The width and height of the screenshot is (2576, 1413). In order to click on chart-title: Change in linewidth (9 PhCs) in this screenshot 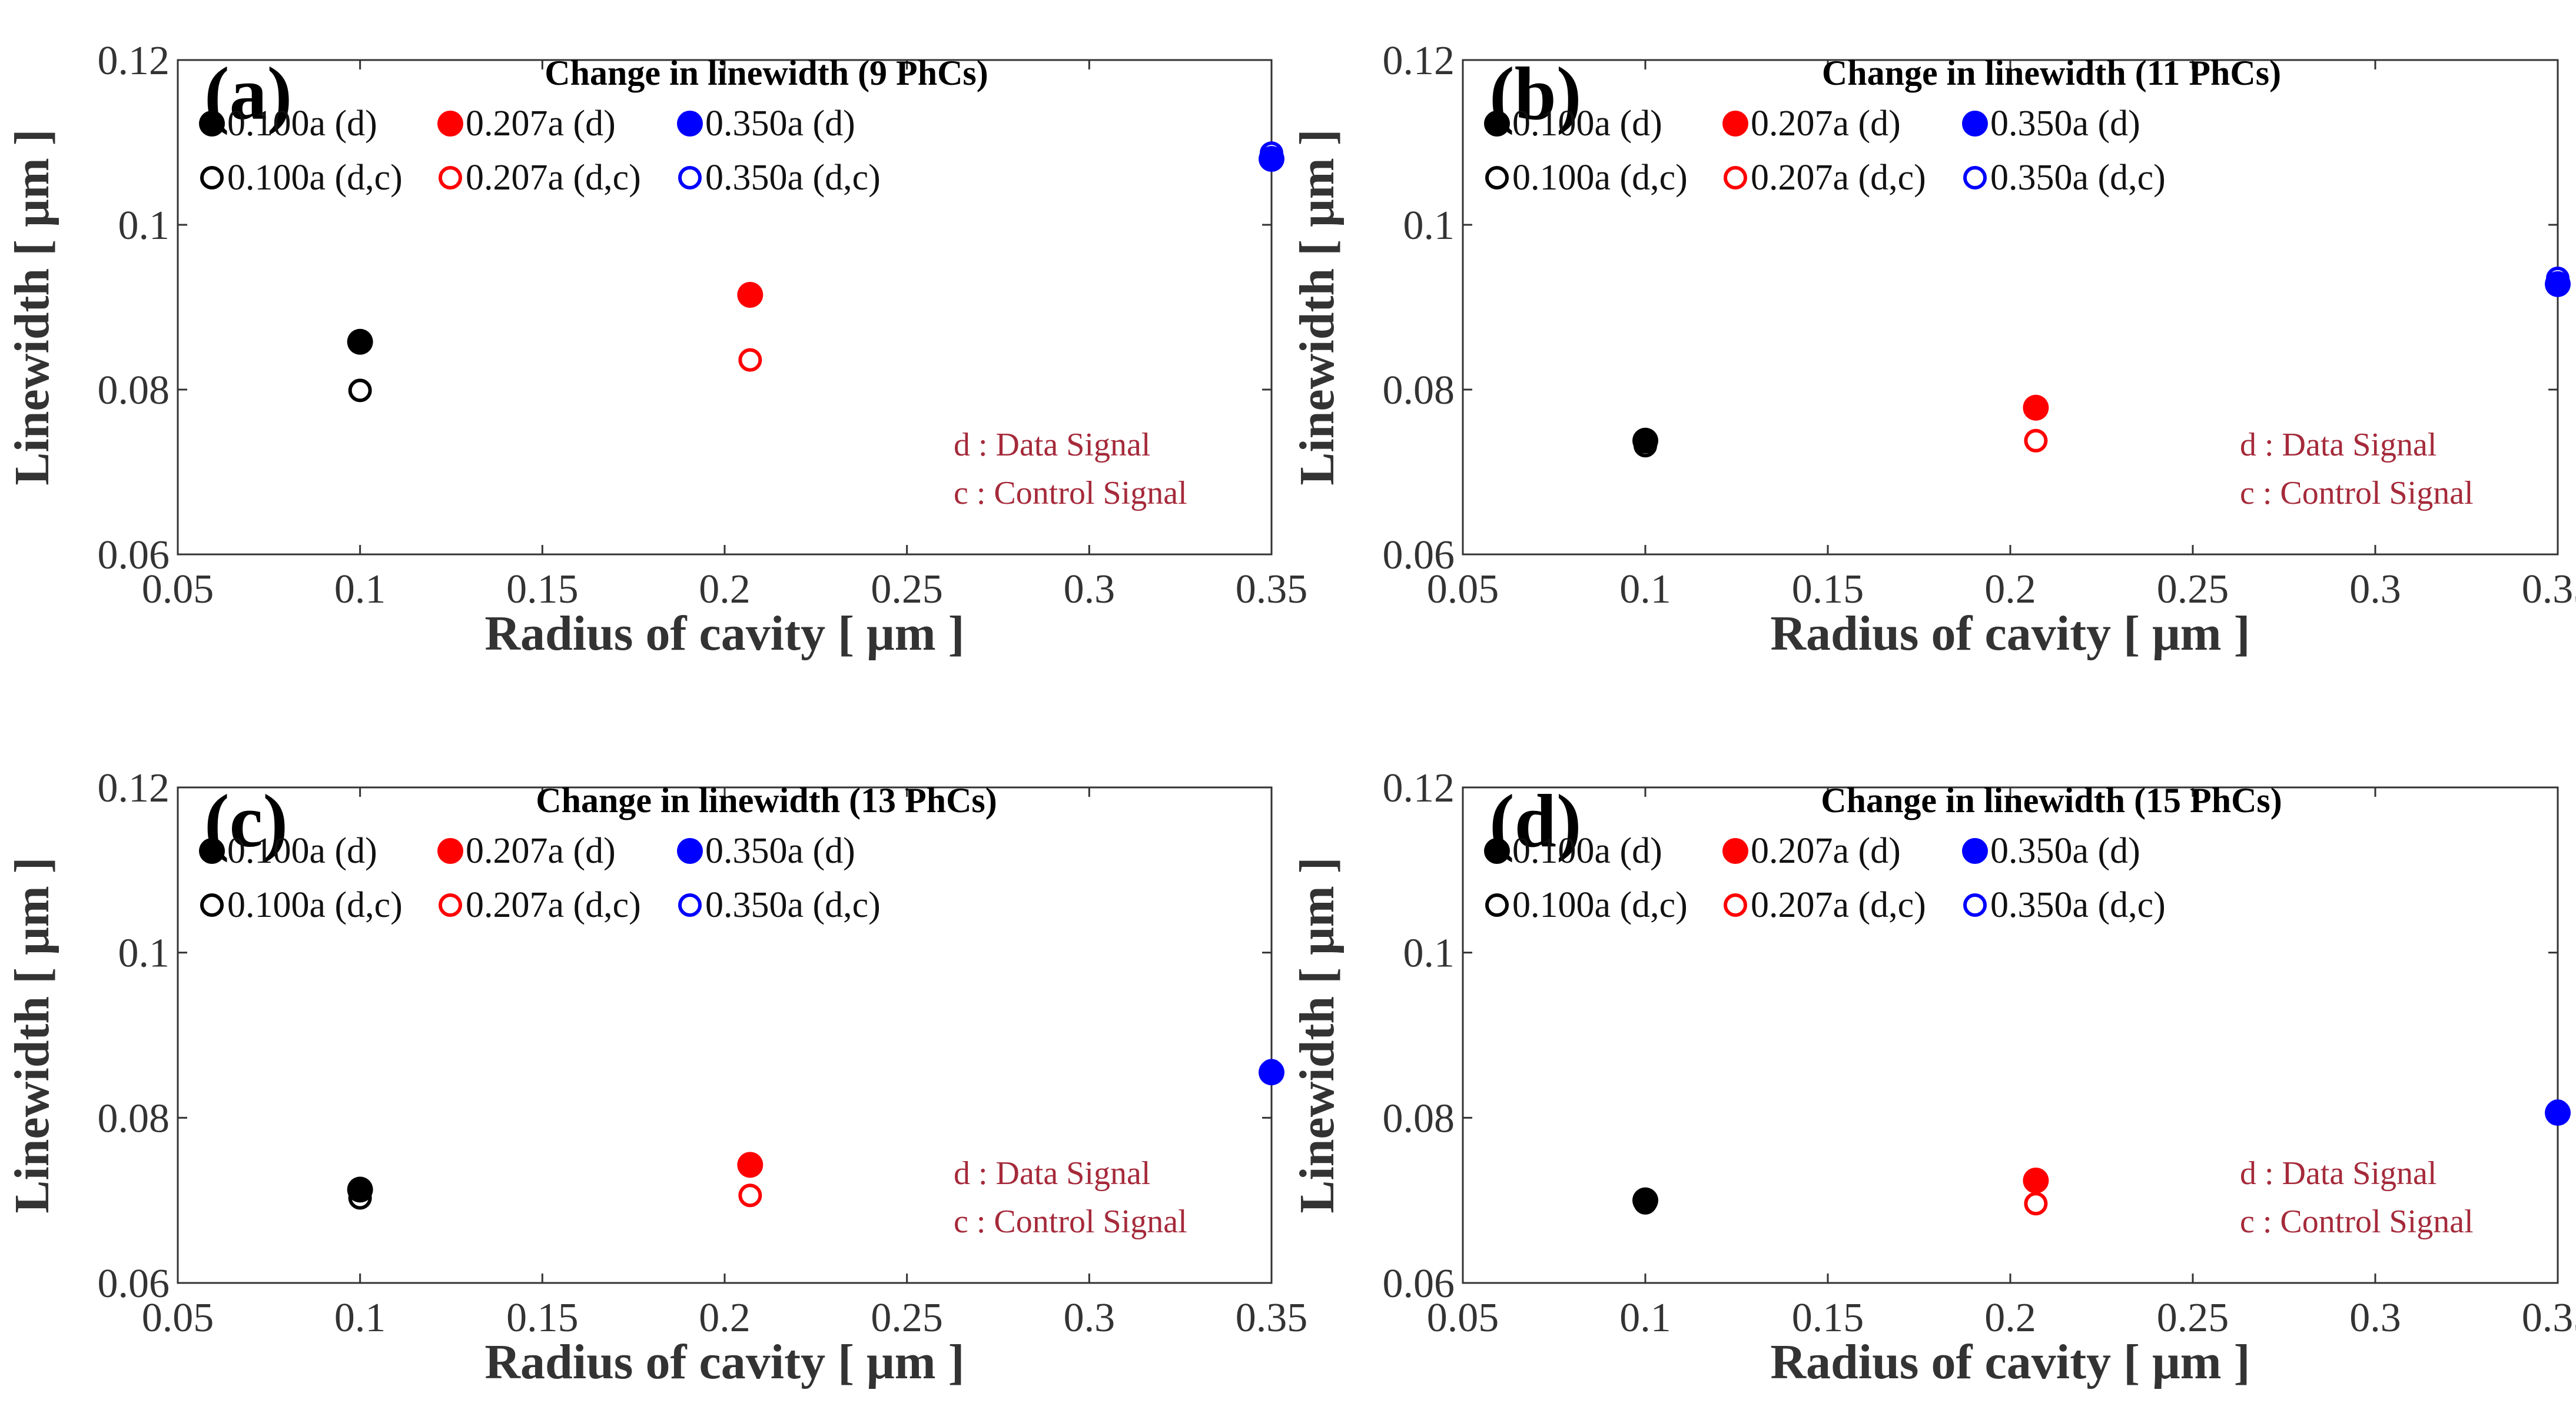, I will do `click(766, 73)`.